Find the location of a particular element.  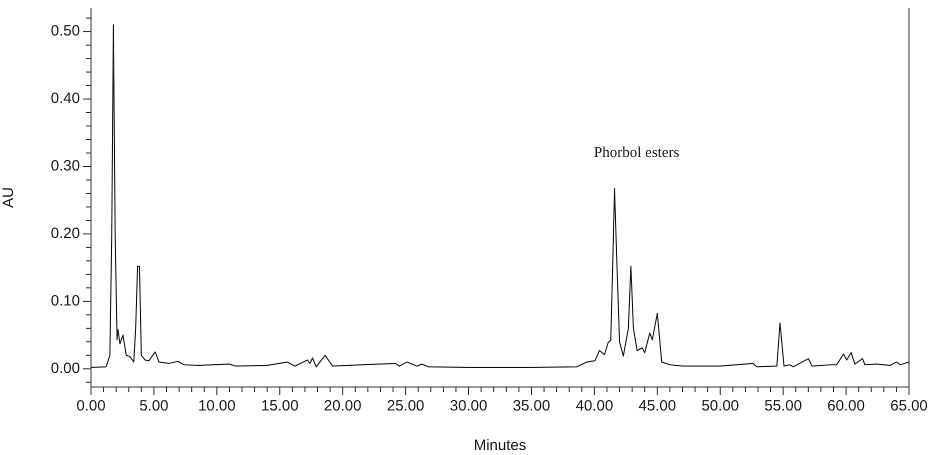

x-tick-label: 50.00 is located at coordinates (720, 406).